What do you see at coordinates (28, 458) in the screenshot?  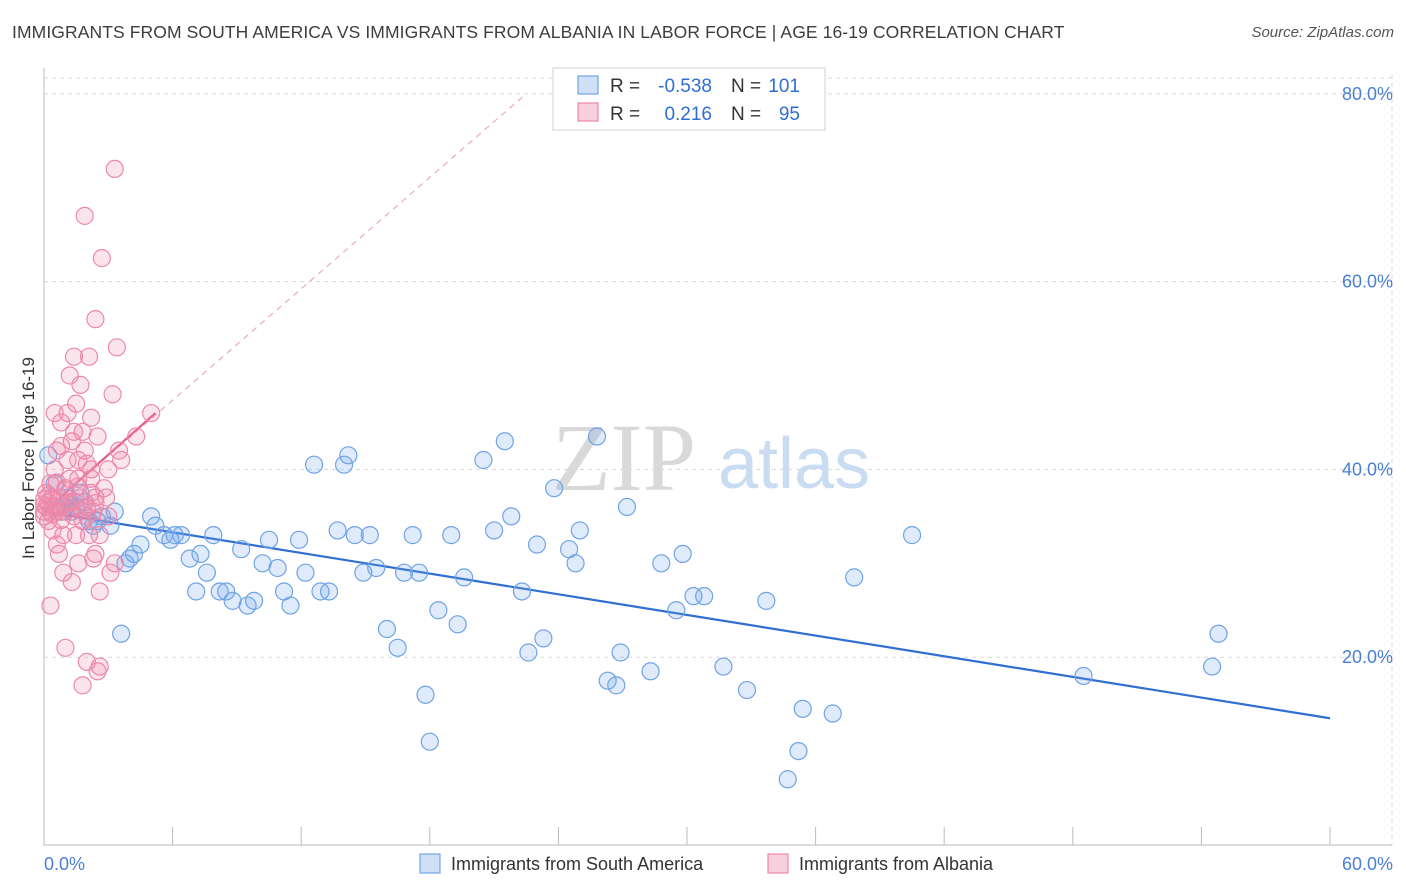 I see `y-axis-label: In Labor Force | Age 16-19` at bounding box center [28, 458].